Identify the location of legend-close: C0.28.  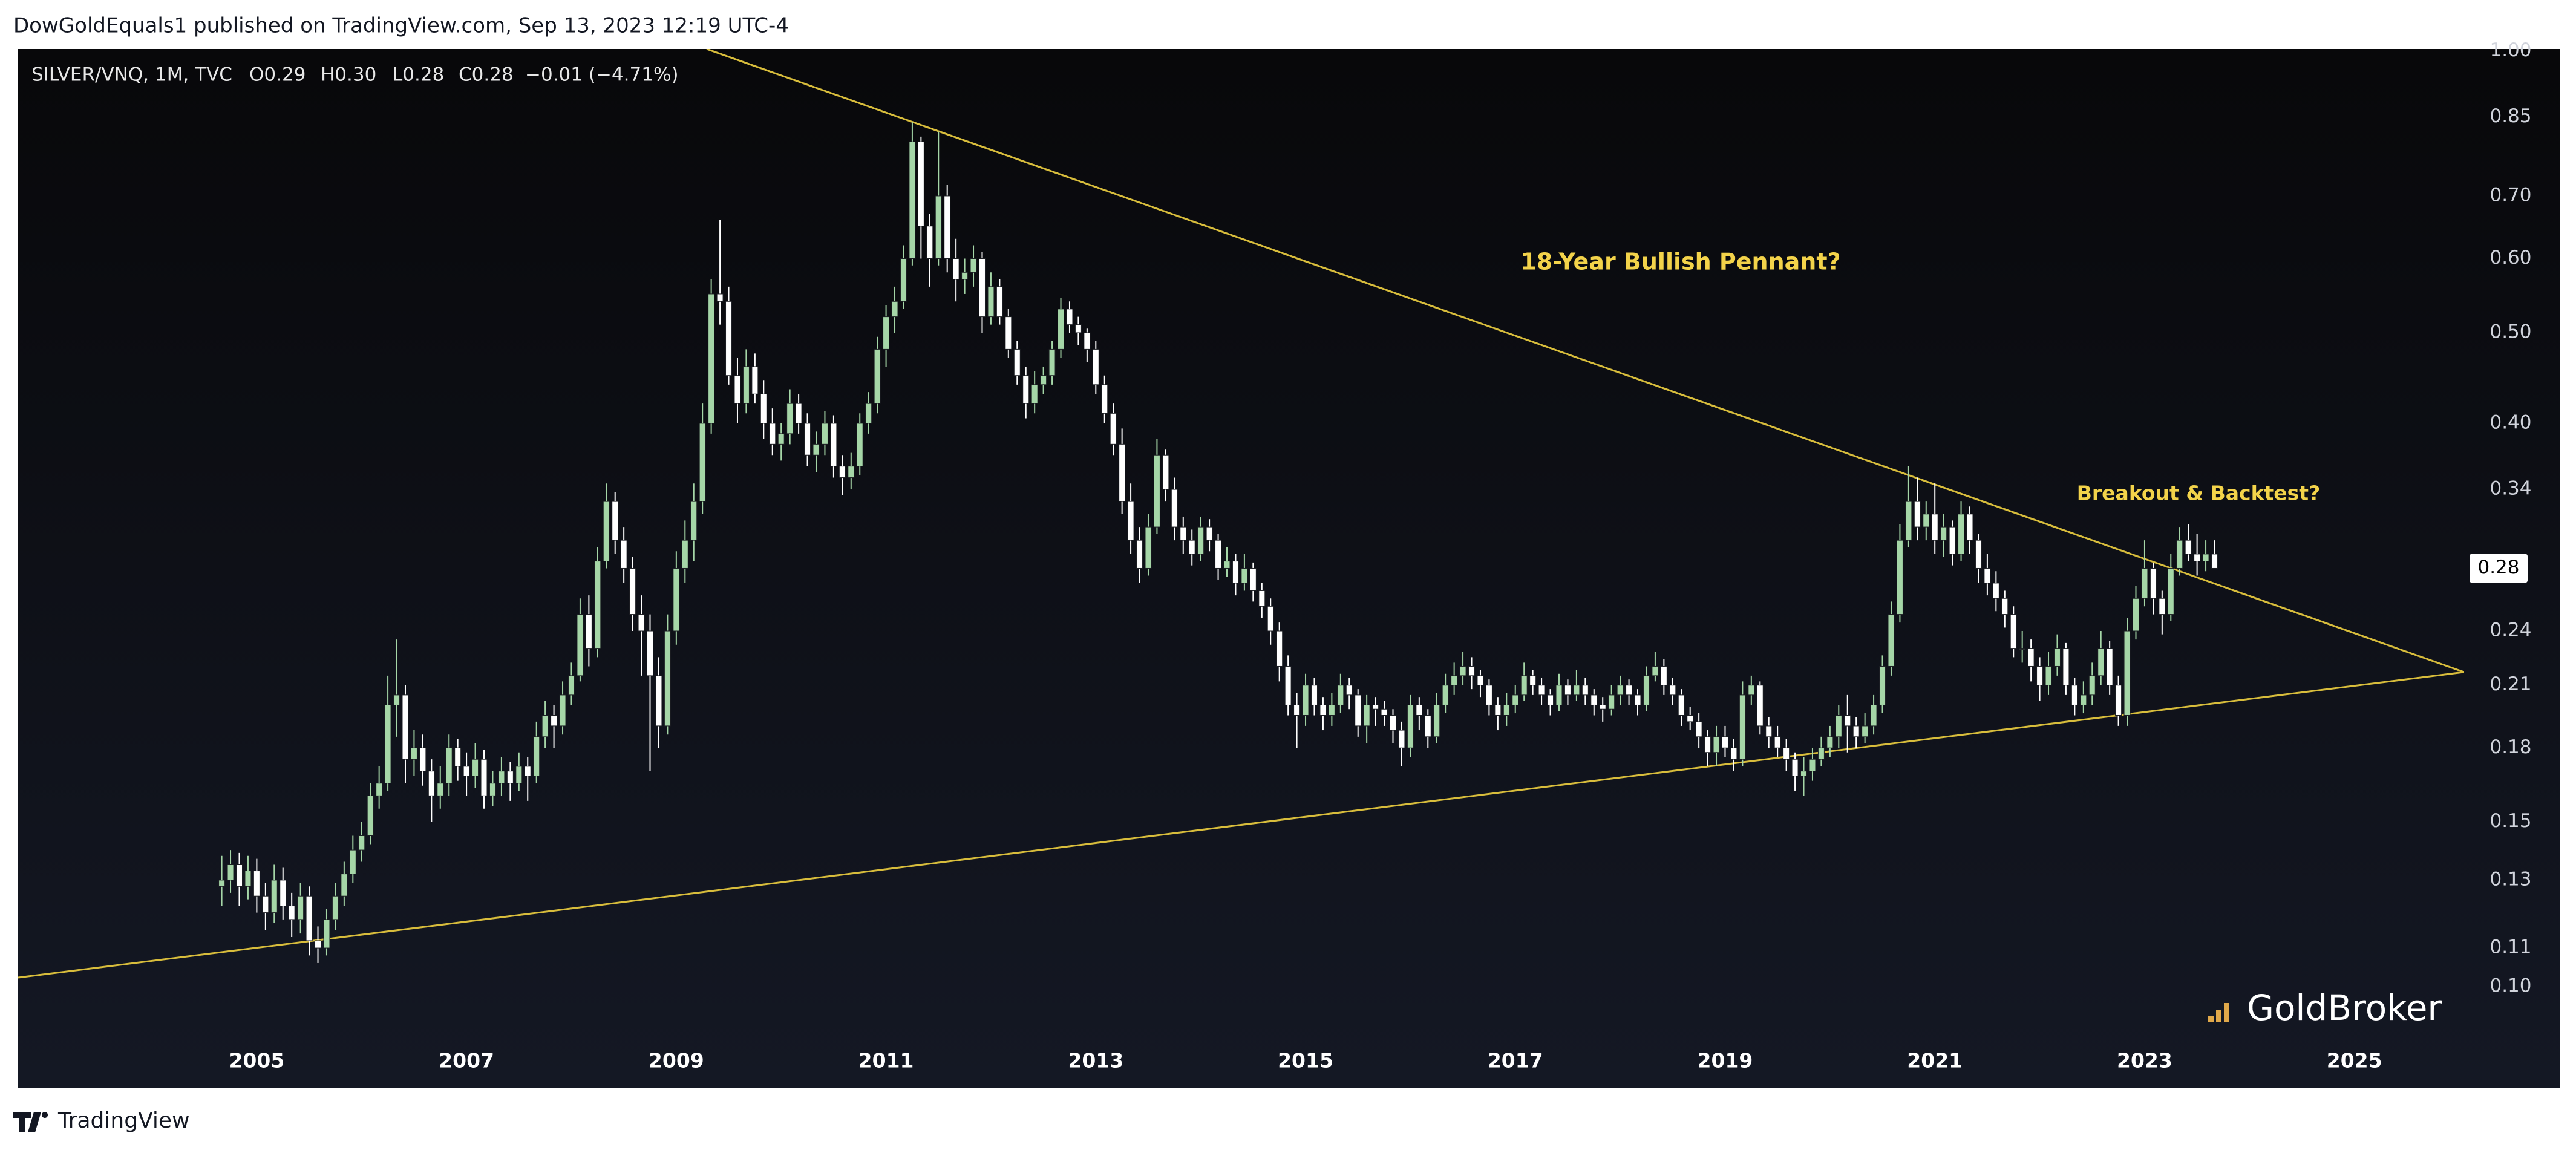
(486, 75).